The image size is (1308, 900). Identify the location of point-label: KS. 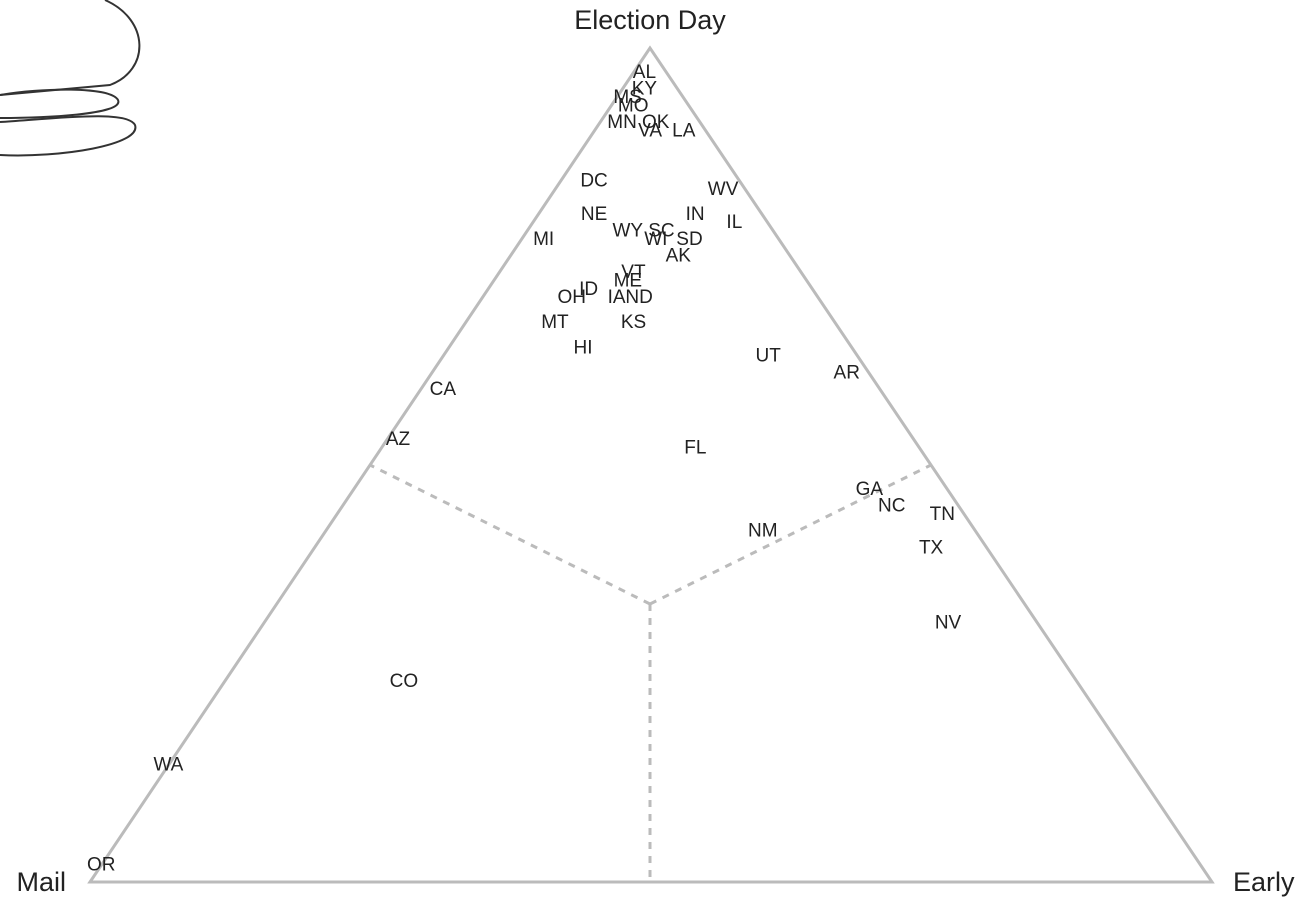
(633, 322).